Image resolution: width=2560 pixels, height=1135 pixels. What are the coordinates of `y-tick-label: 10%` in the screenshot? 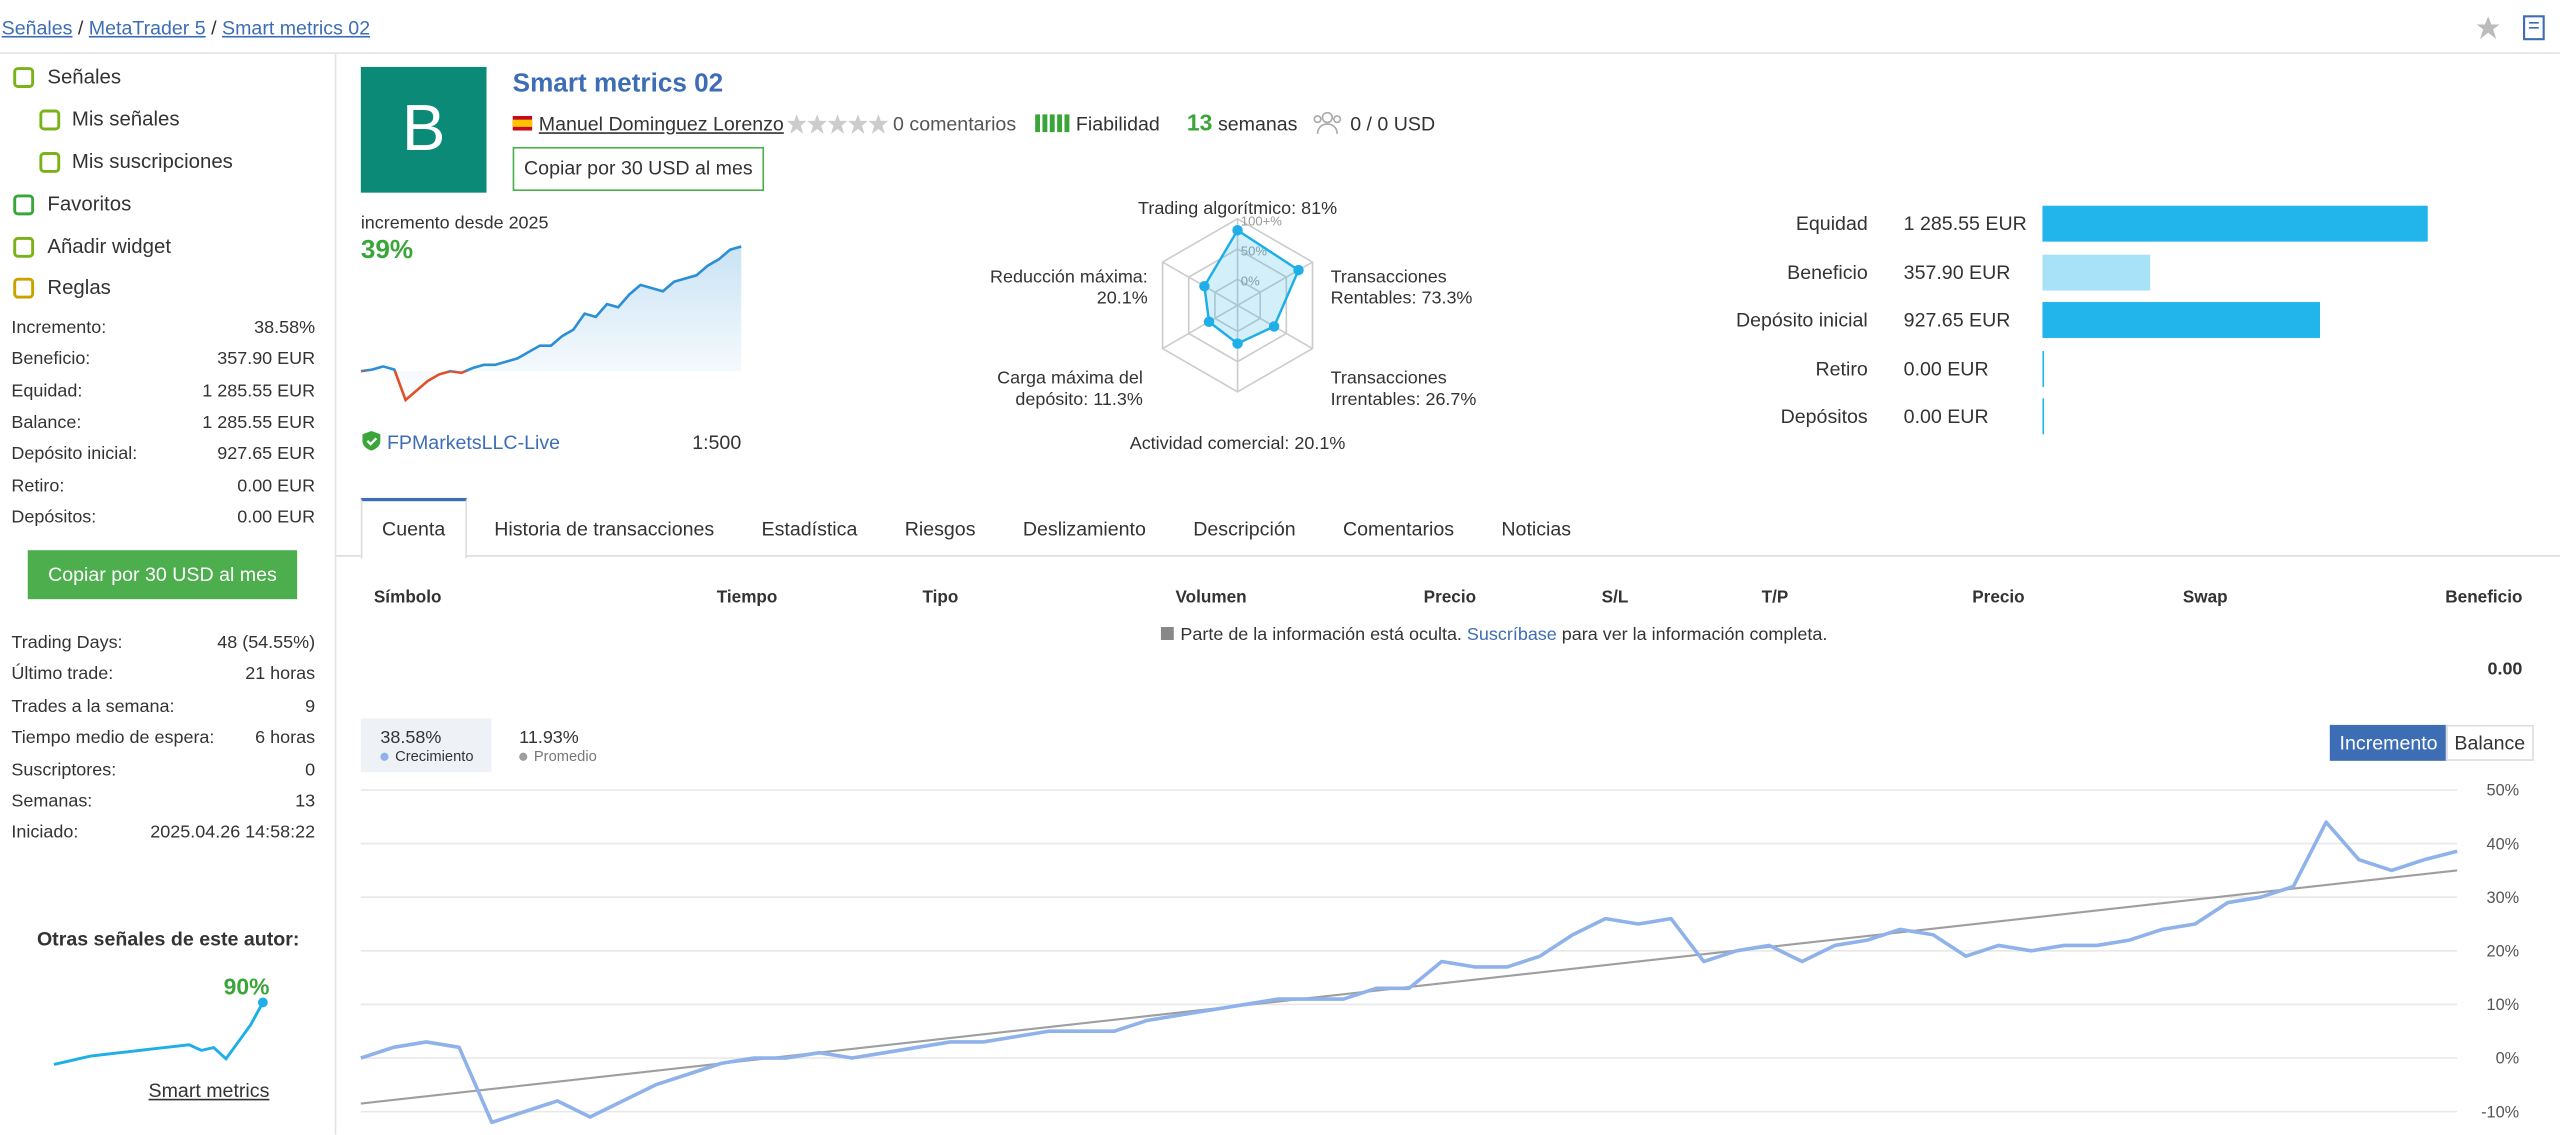 It's located at (2503, 1005).